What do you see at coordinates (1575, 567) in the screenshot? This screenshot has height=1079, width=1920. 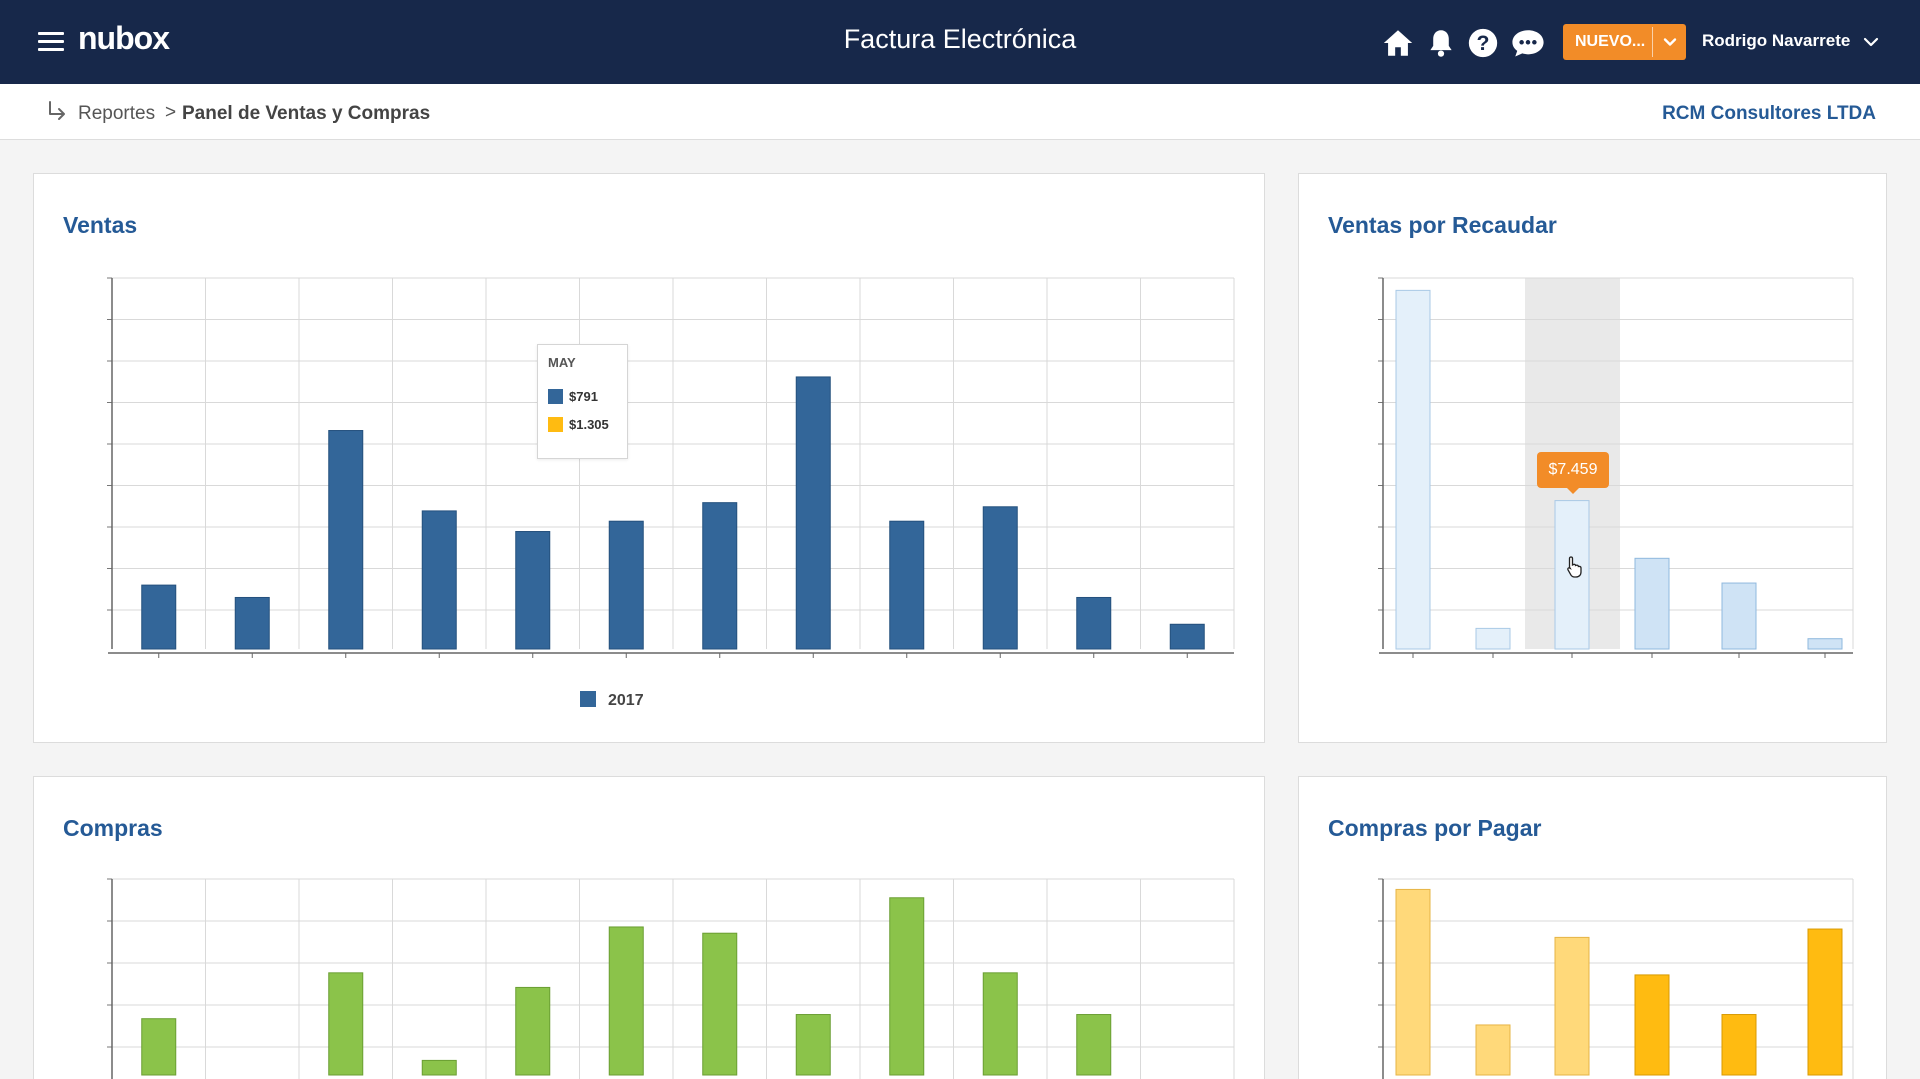 I see `hand-cursor-icon` at bounding box center [1575, 567].